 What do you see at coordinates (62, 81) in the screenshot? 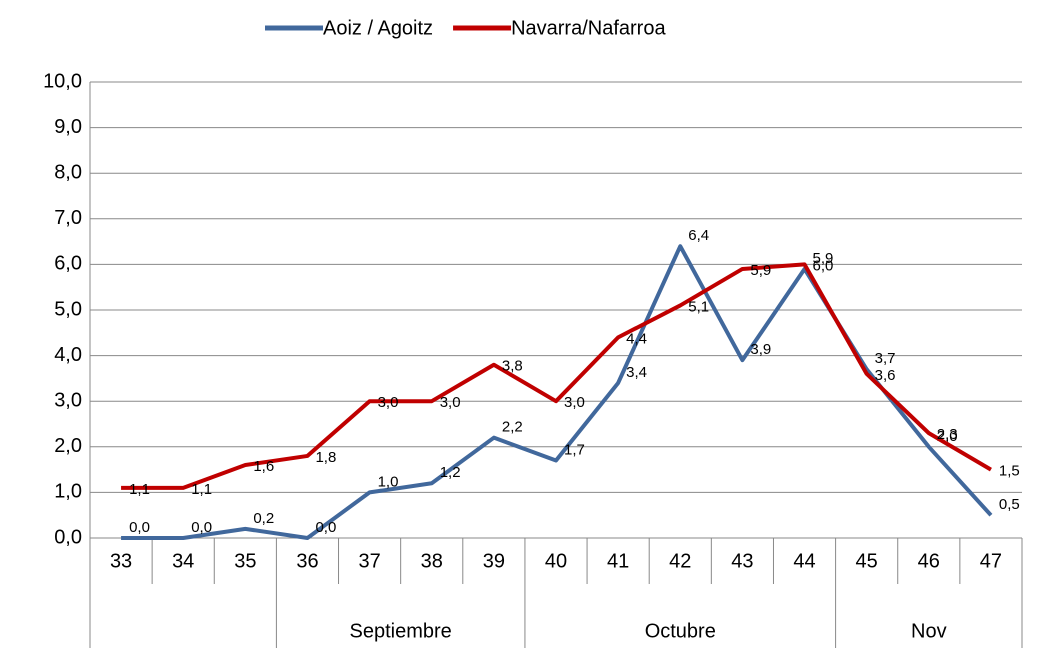
I see `y-tick-label: 10,0` at bounding box center [62, 81].